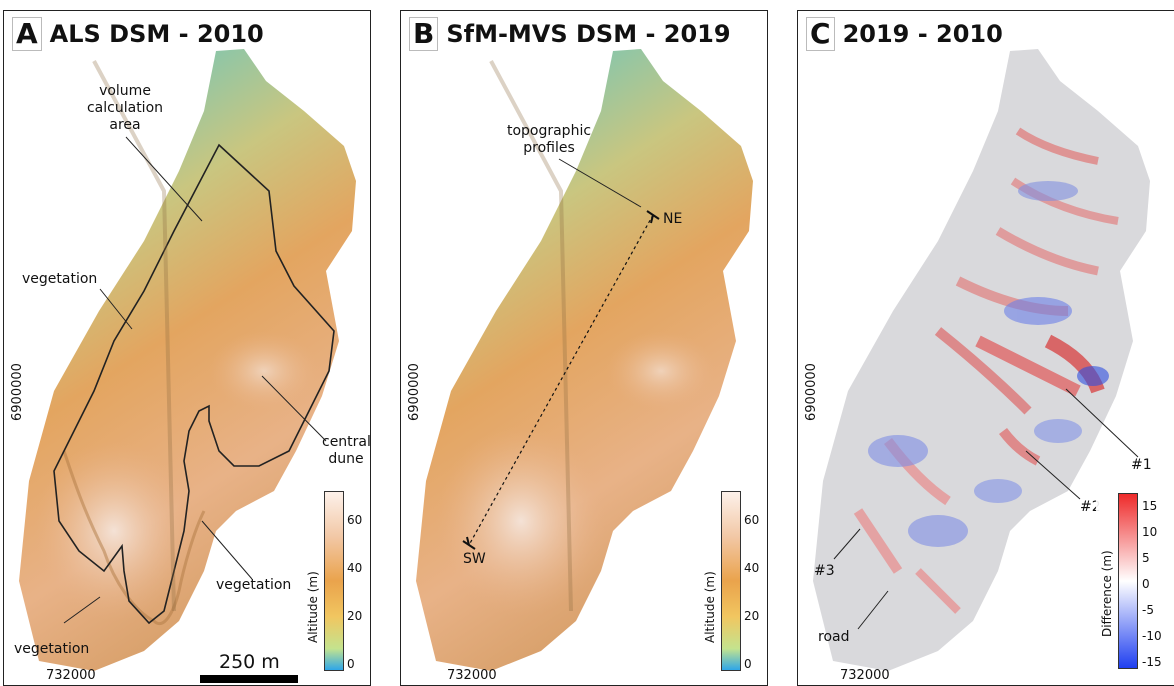 The image size is (1174, 686). What do you see at coordinates (424, 34) in the screenshot?
I see `panel-letter: B` at bounding box center [424, 34].